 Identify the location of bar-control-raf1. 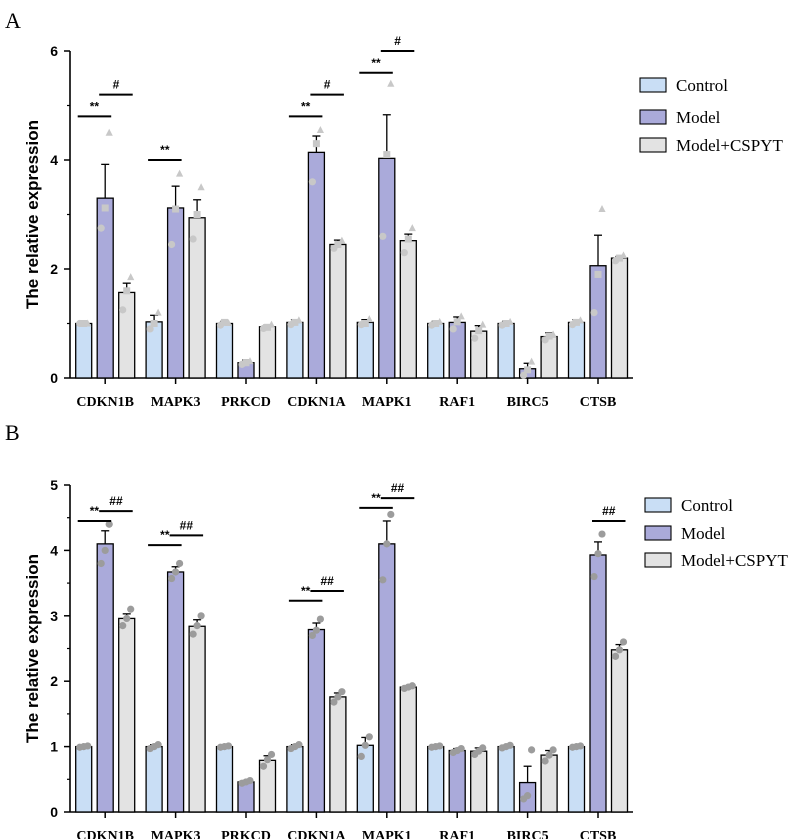
(436, 350).